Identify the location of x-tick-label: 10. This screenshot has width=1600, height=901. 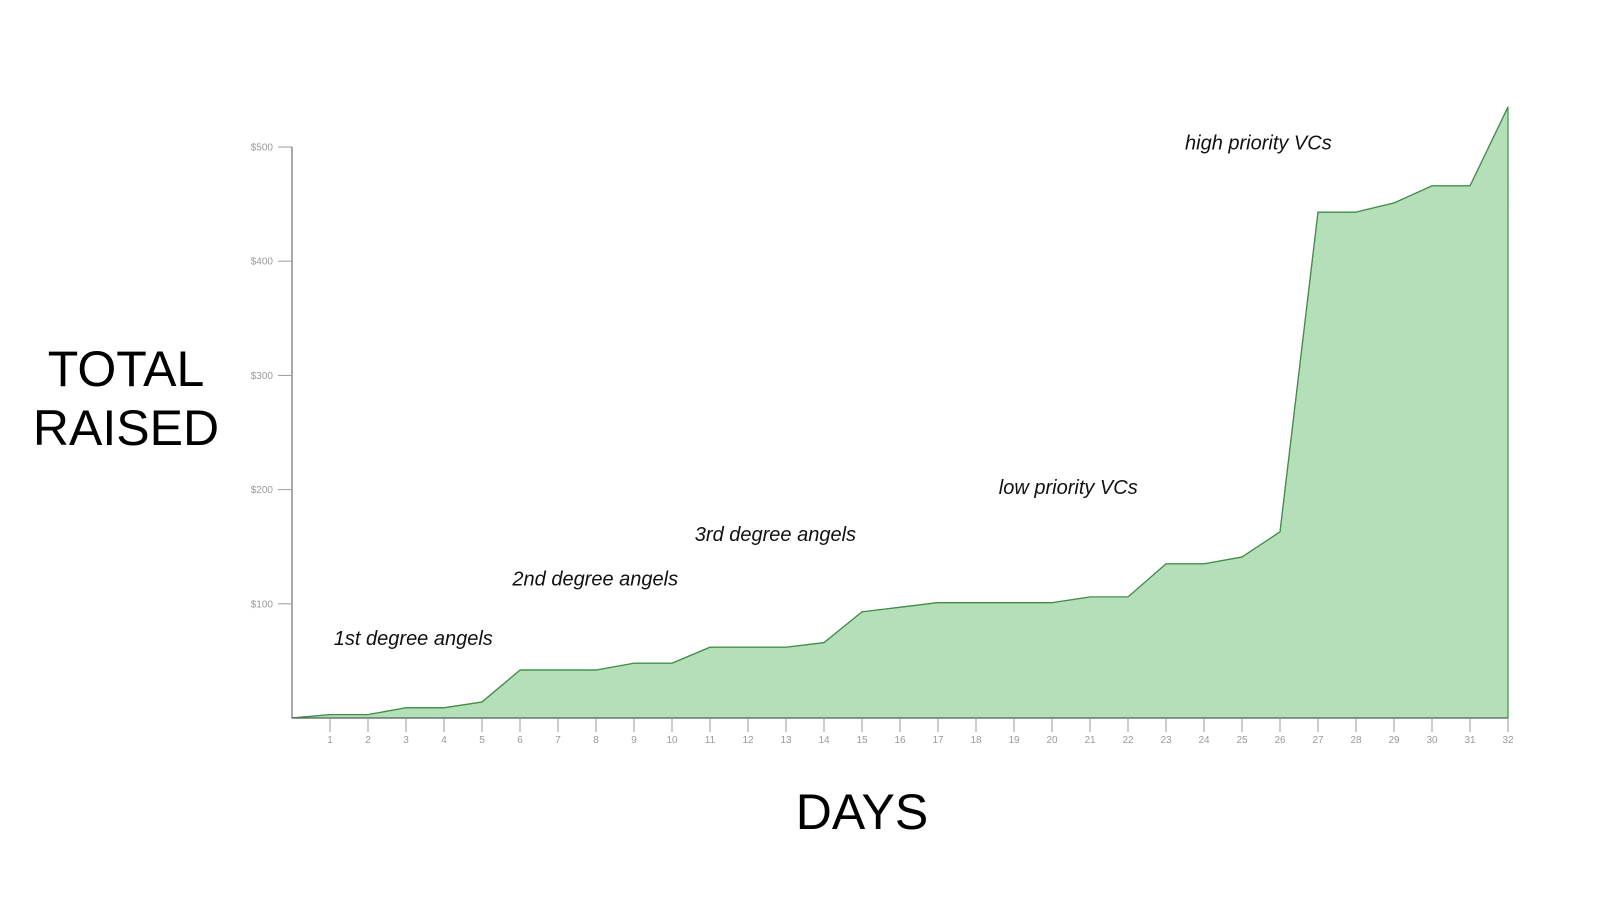
(672, 740).